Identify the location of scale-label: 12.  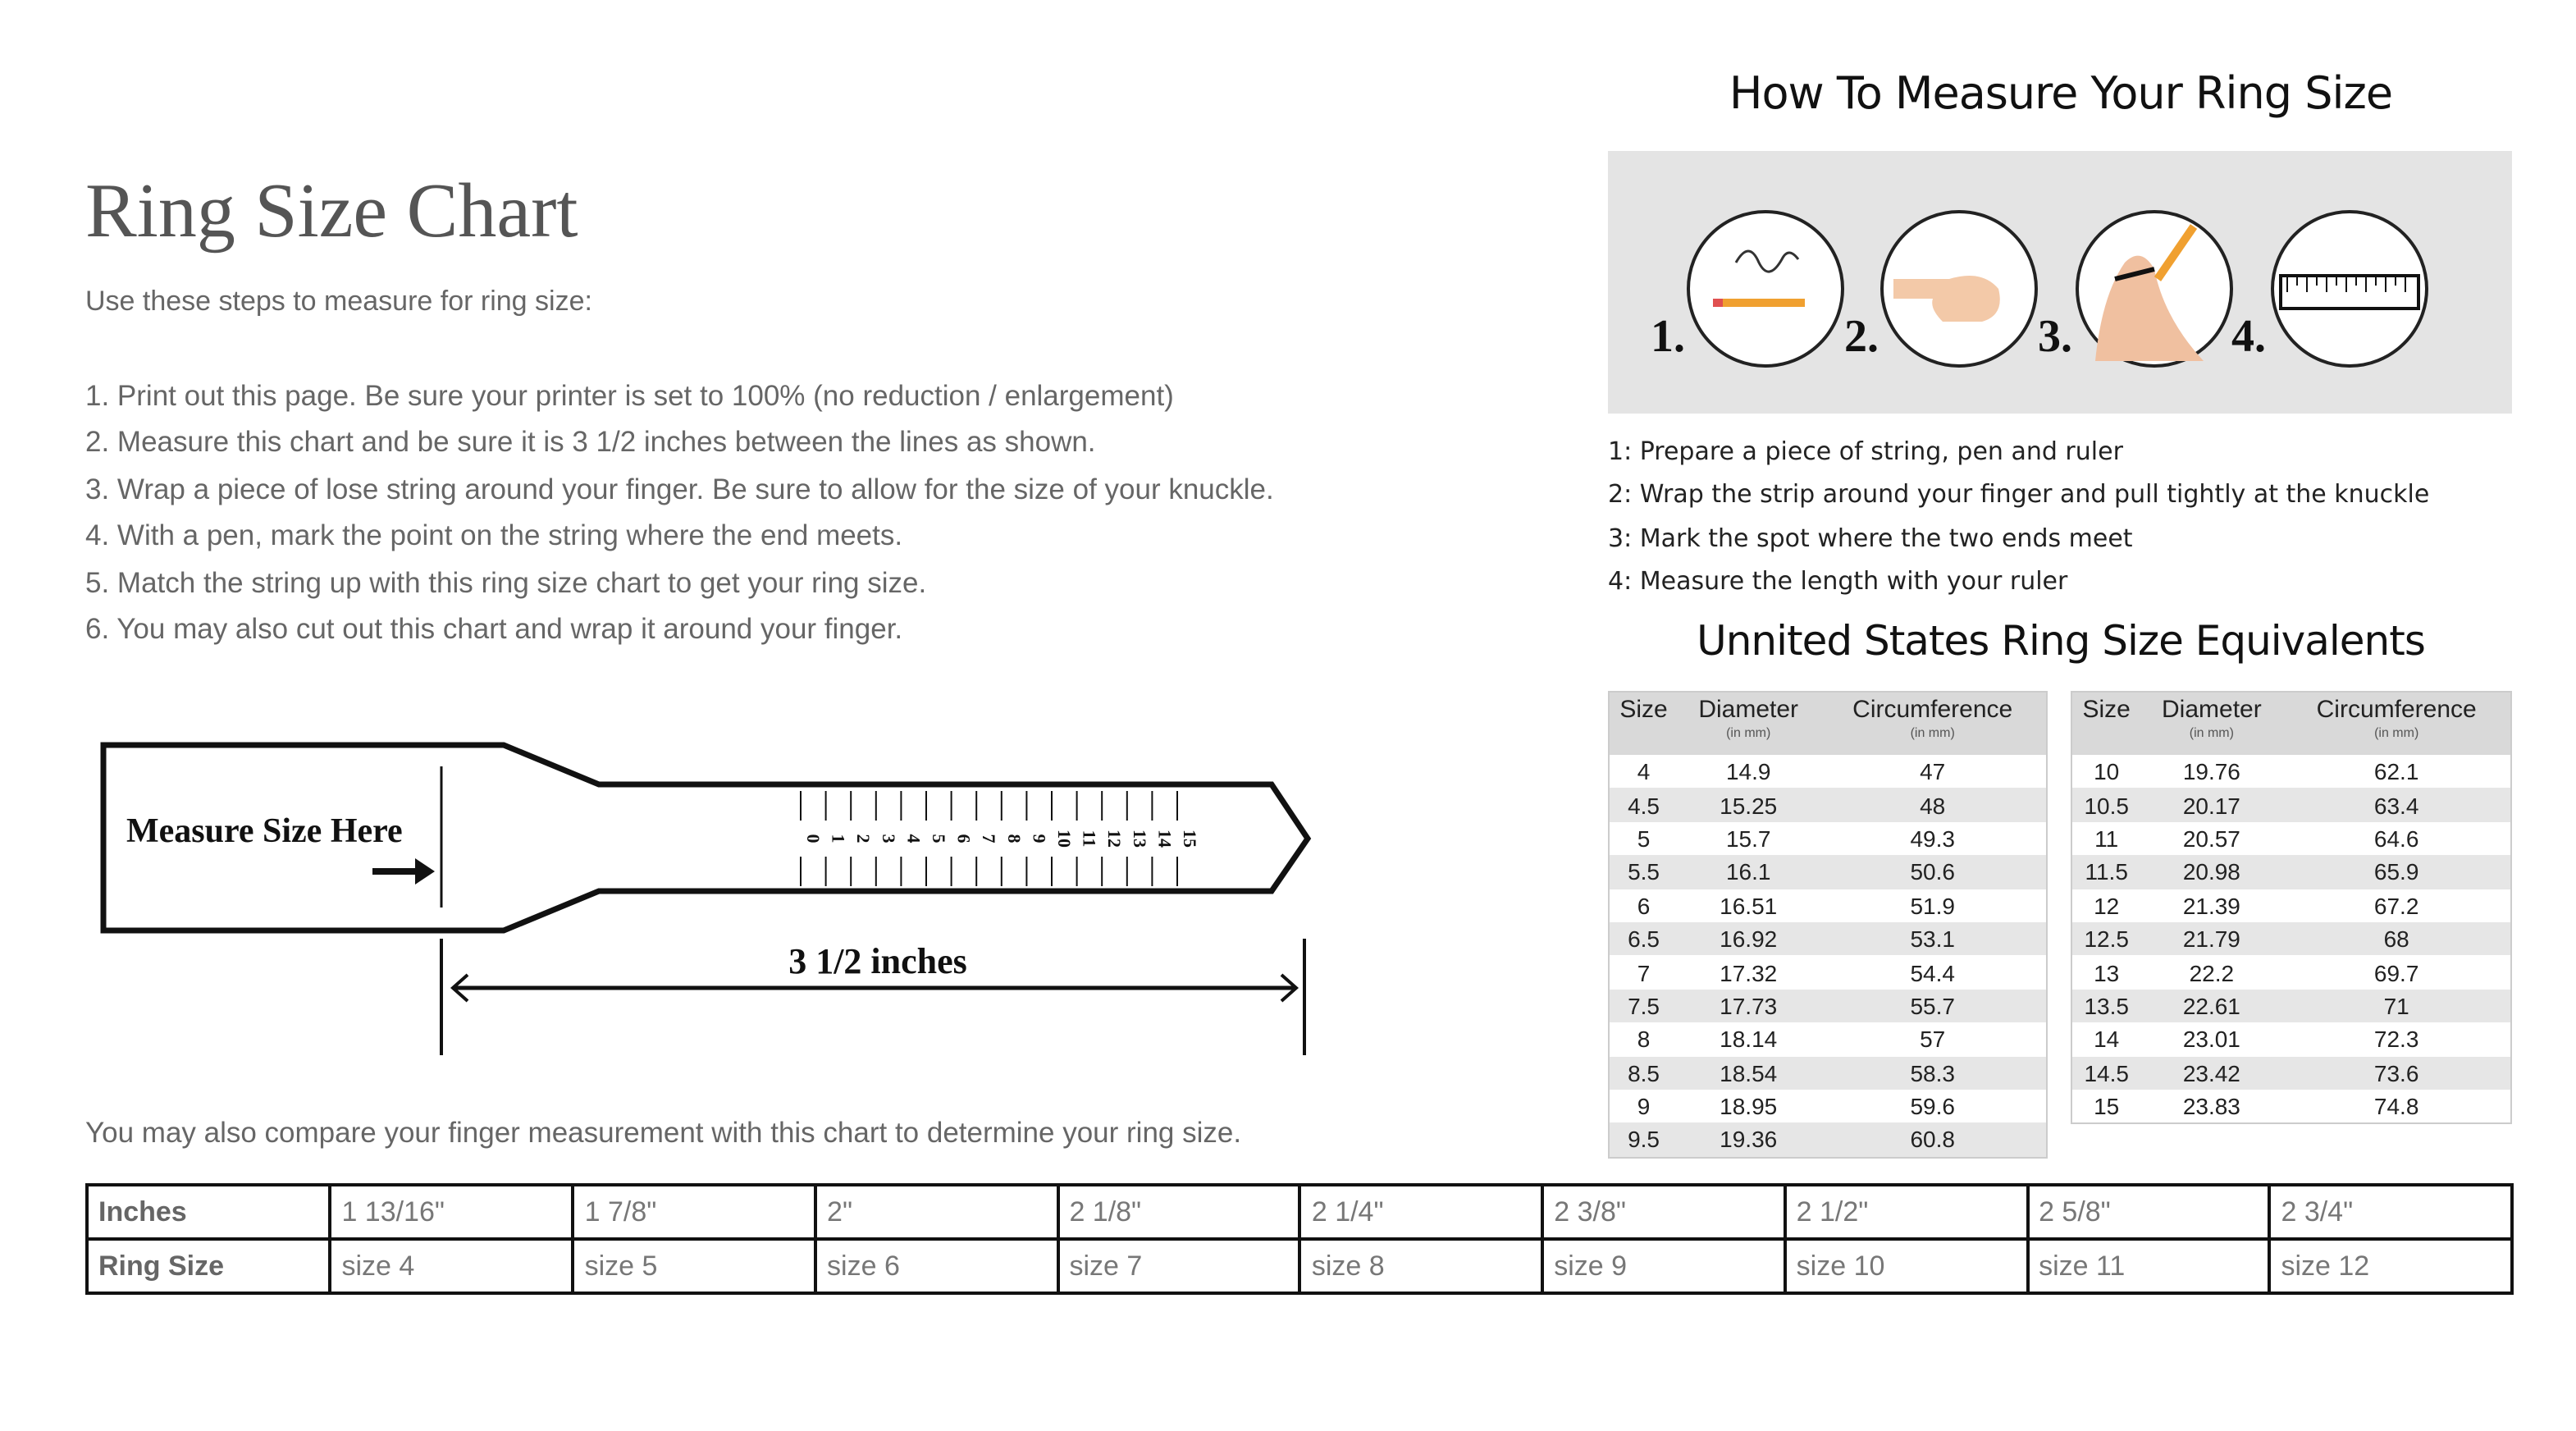
(1114, 839).